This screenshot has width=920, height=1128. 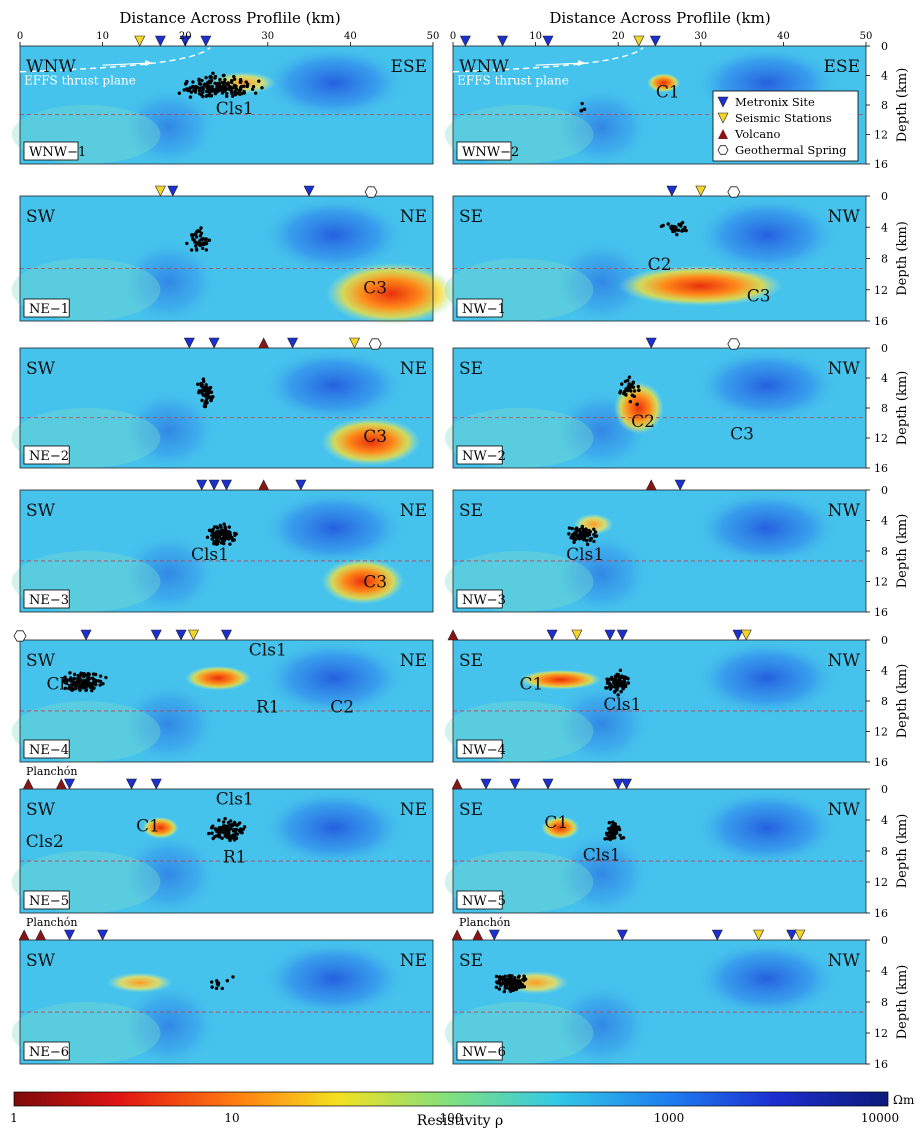 What do you see at coordinates (49, 309) in the screenshot?
I see `panel-id-label: NE−1` at bounding box center [49, 309].